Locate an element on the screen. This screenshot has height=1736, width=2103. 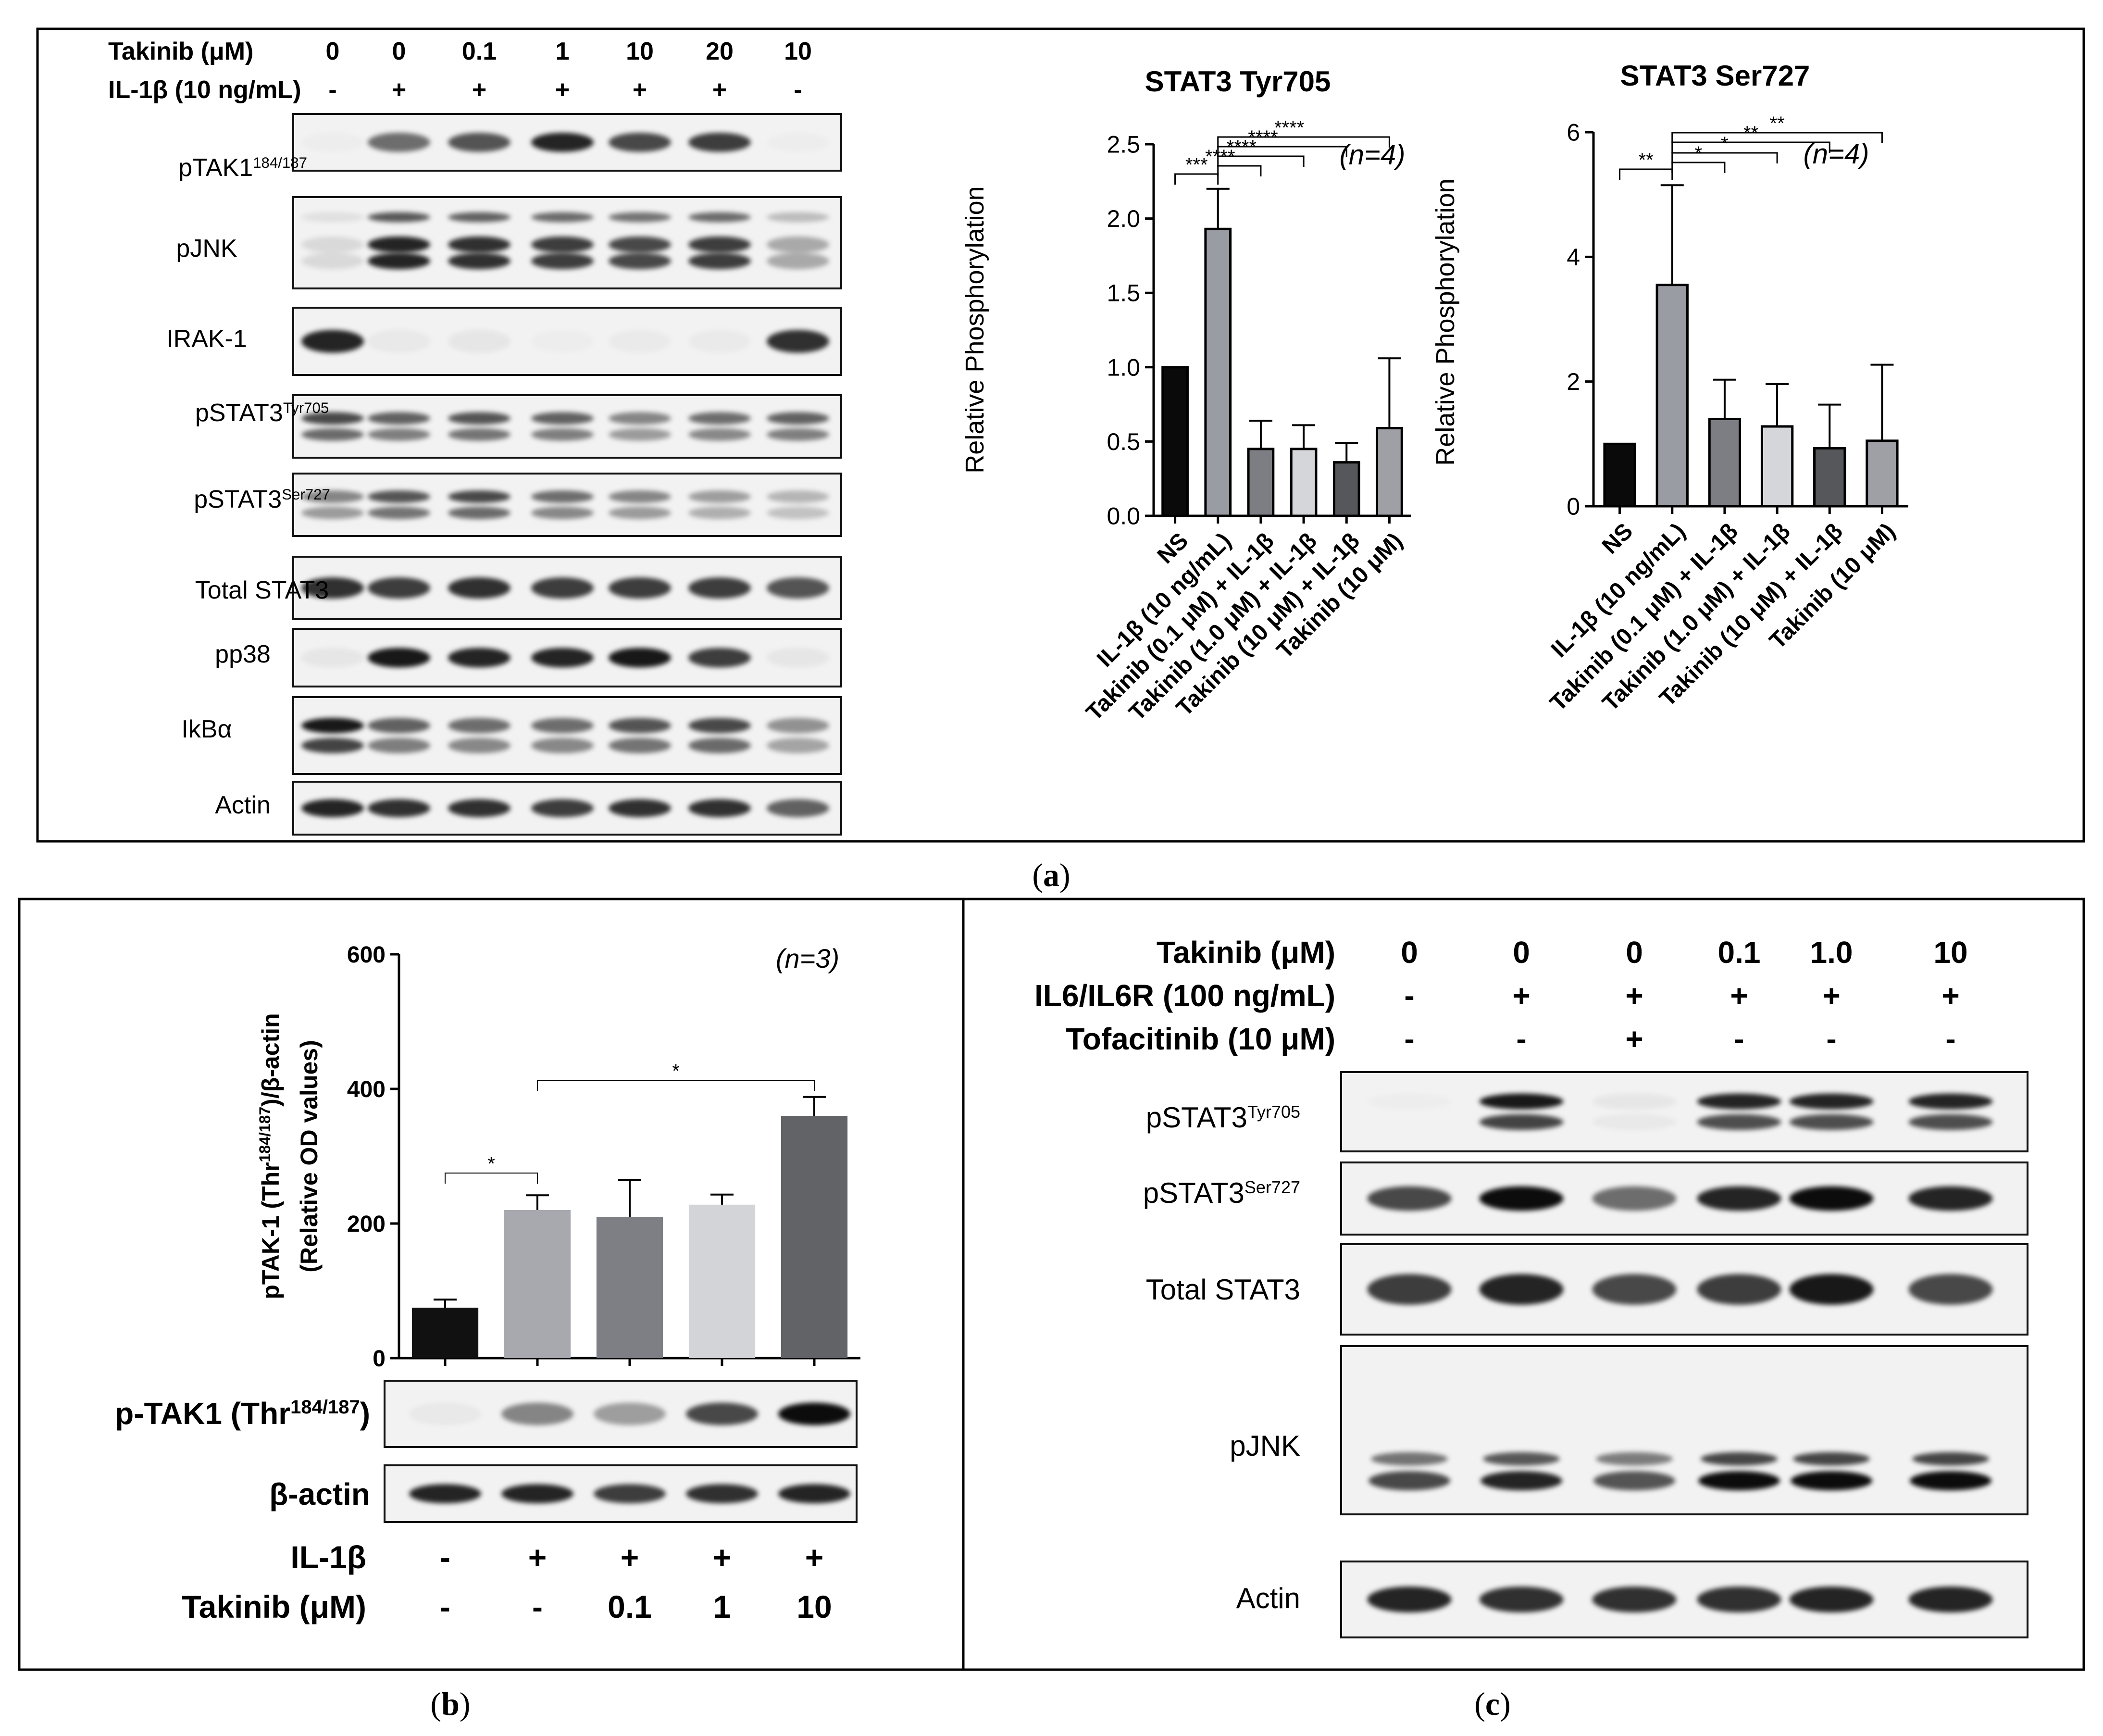
panel-c-1-blot is located at coordinates (1684, 1198).